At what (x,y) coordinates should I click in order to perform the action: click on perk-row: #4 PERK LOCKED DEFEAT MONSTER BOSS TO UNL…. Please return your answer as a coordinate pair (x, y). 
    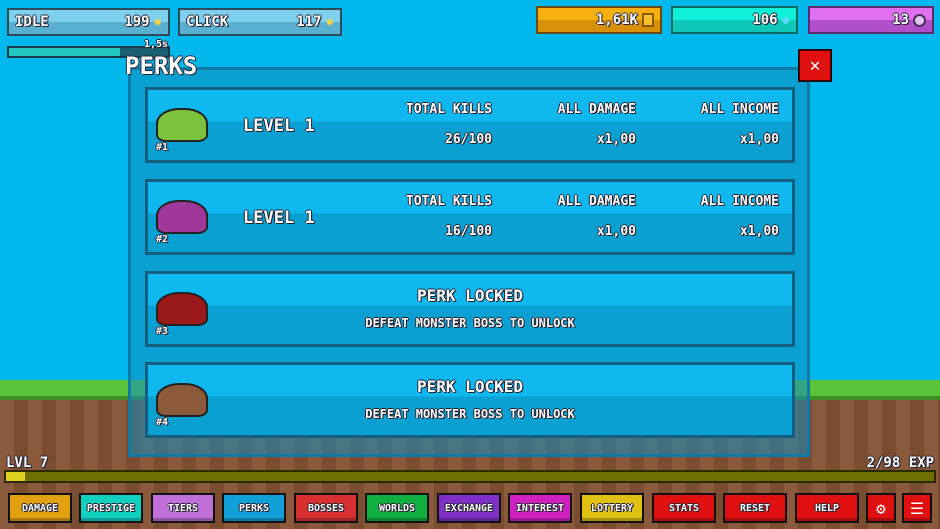
    Looking at the image, I should click on (470, 400).